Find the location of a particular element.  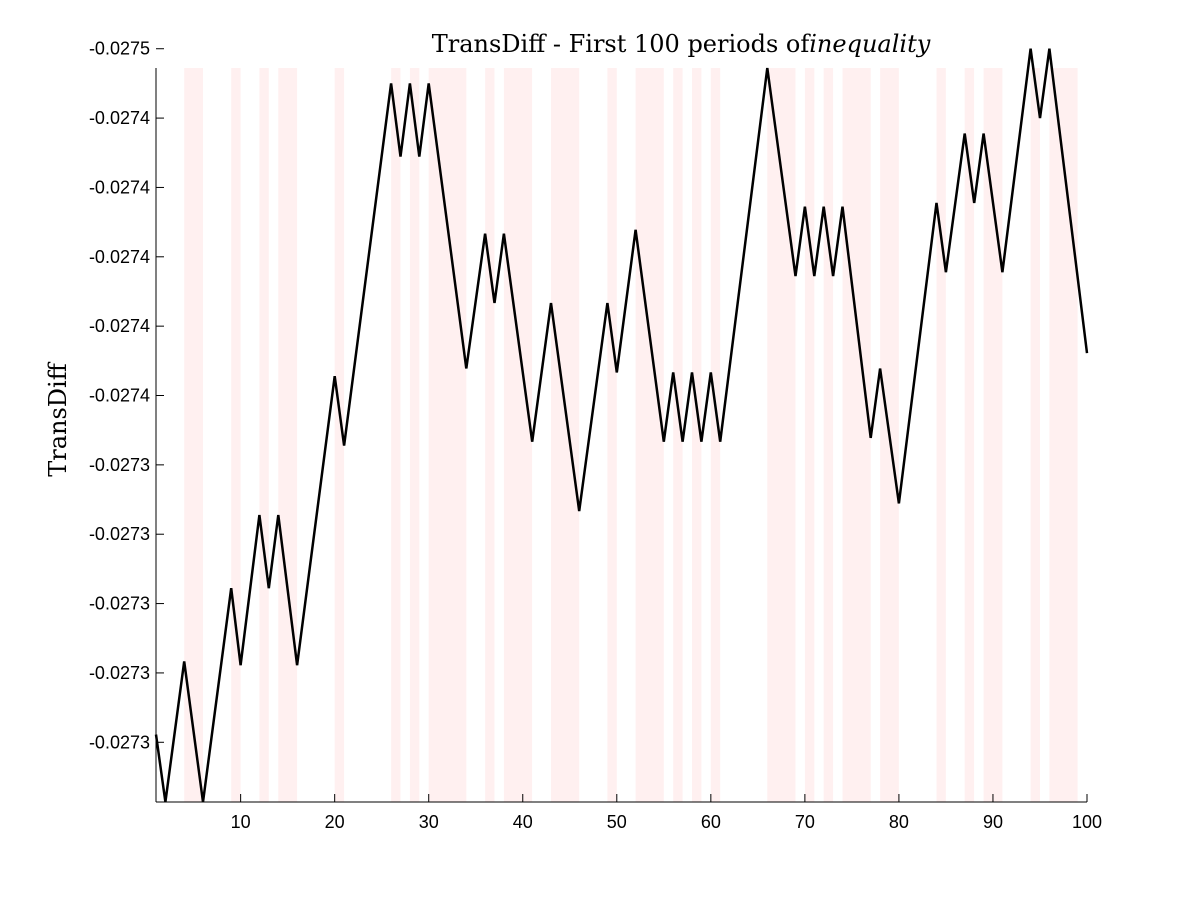

x-tick-label: 70 is located at coordinates (805, 822).